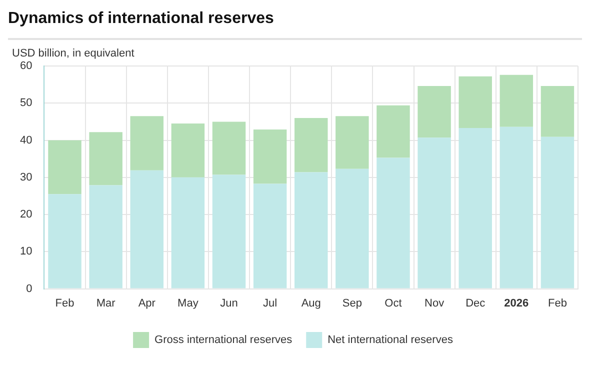 This screenshot has width=590, height=372. What do you see at coordinates (26, 140) in the screenshot?
I see `y-tick-label: 40` at bounding box center [26, 140].